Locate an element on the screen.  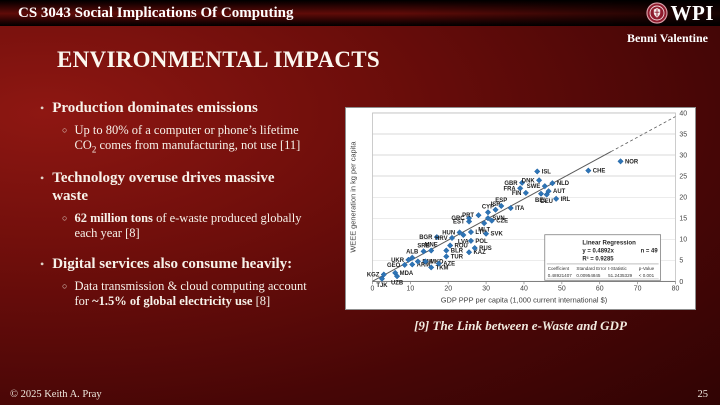
point-label-NOR: NOR is located at coordinates (632, 162).